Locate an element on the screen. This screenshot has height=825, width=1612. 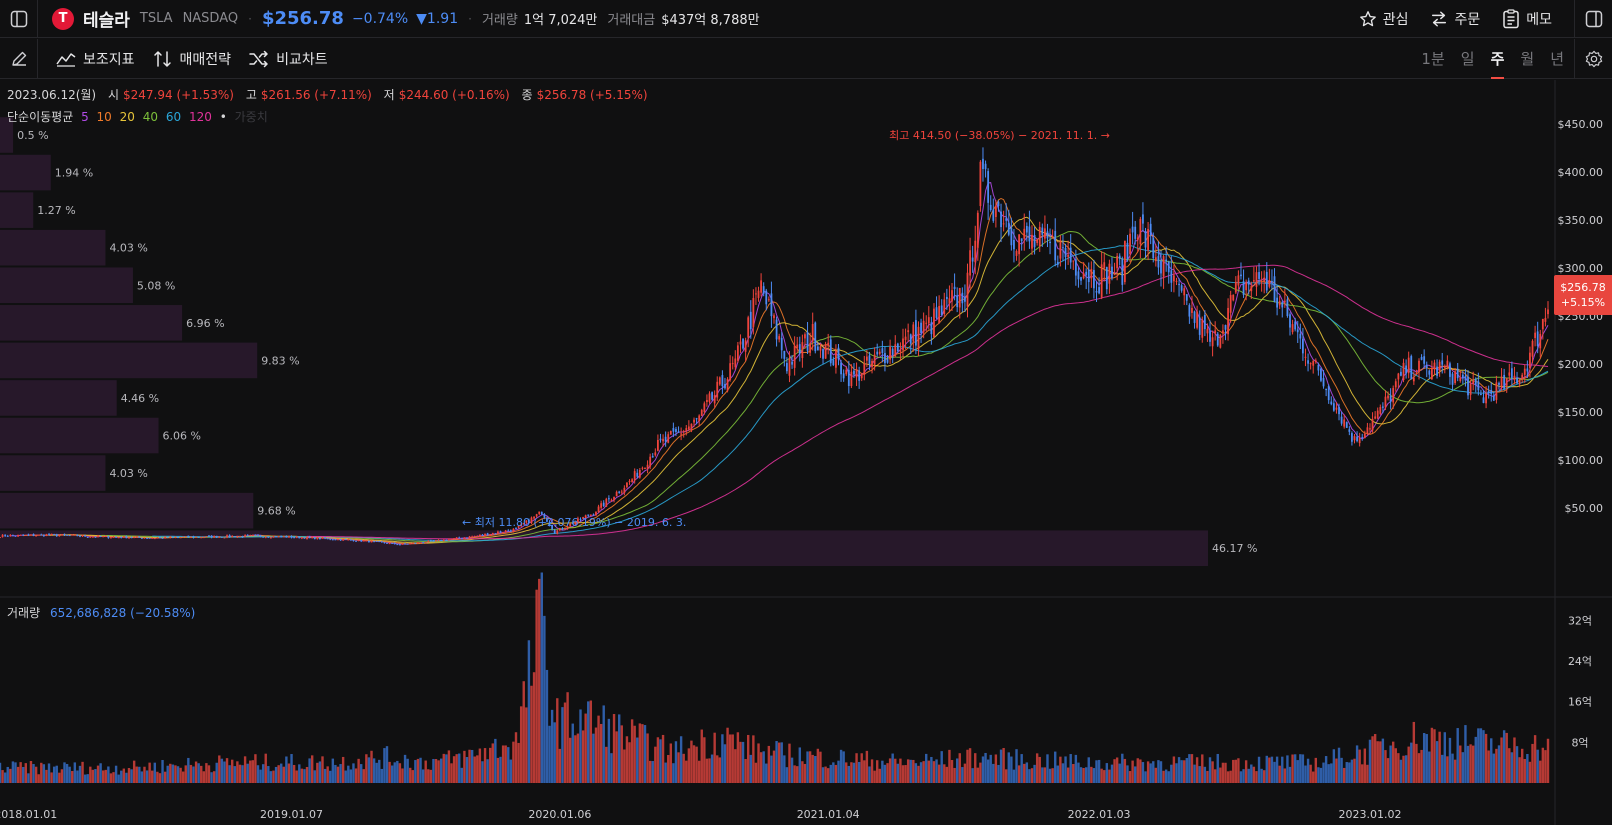
right-panel-toggle-button is located at coordinates (1593, 19).